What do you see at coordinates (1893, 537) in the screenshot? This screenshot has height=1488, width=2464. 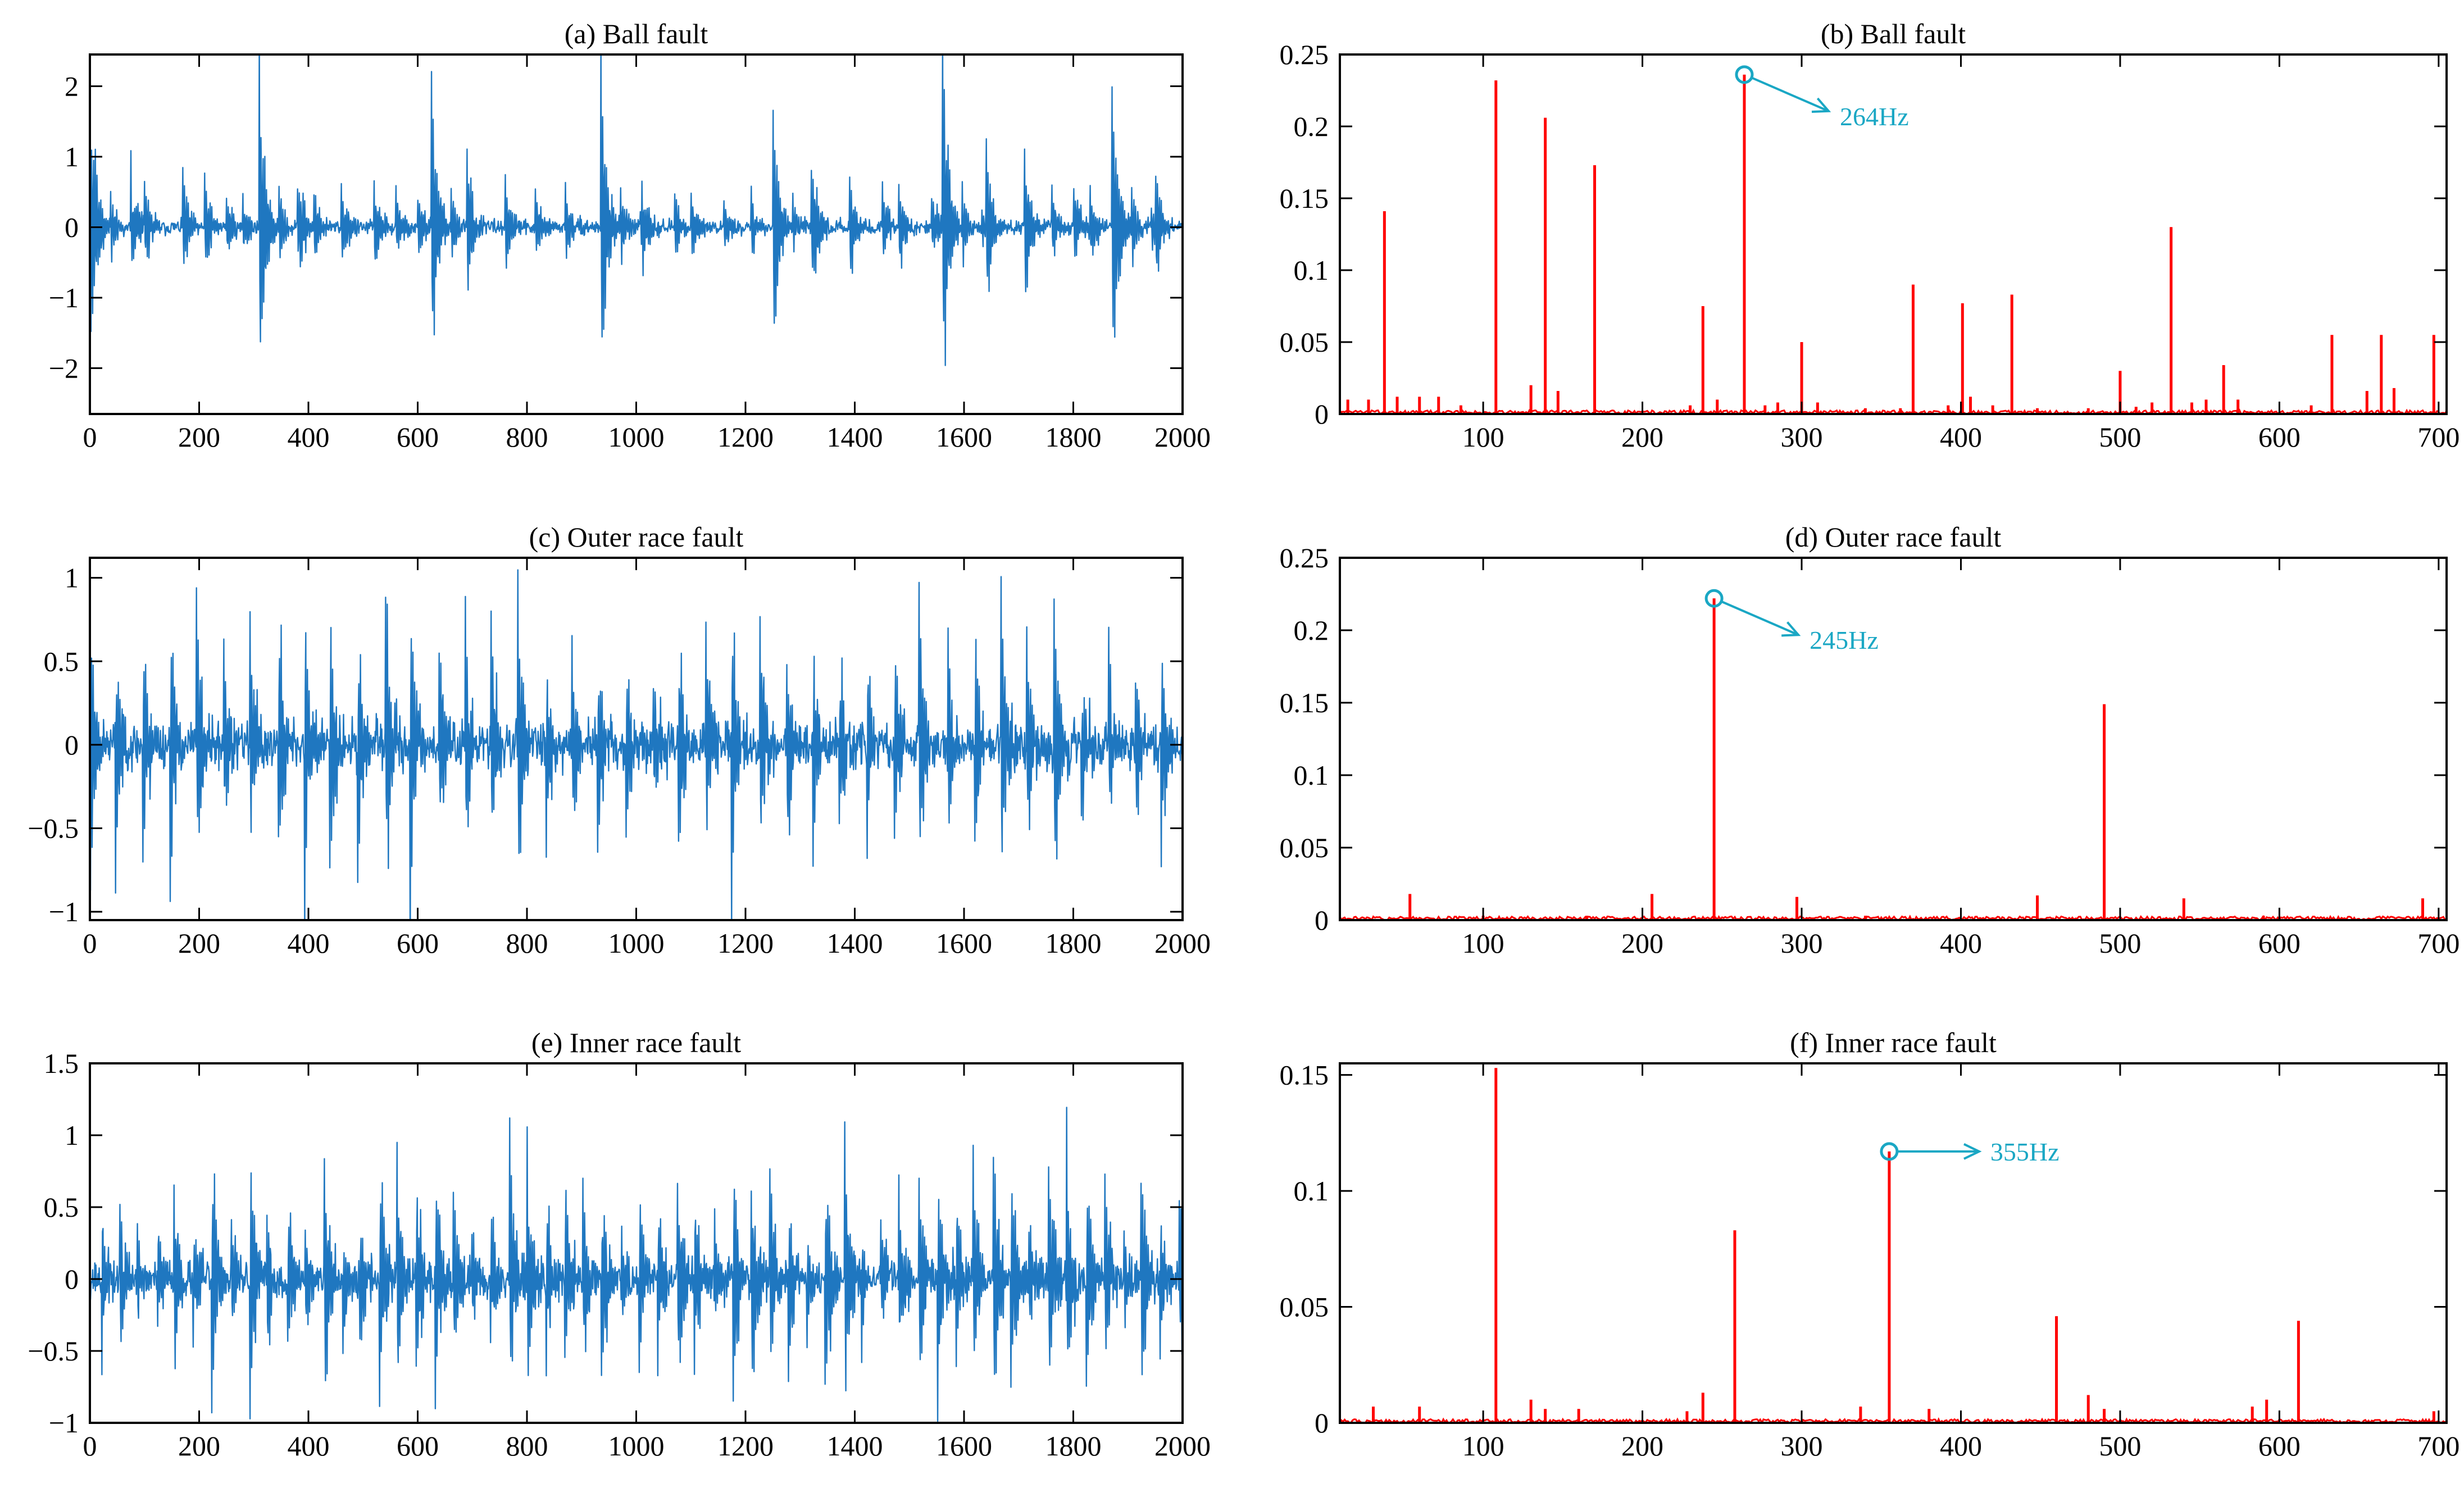 I see `subplot-title: (d) Outer race fault` at bounding box center [1893, 537].